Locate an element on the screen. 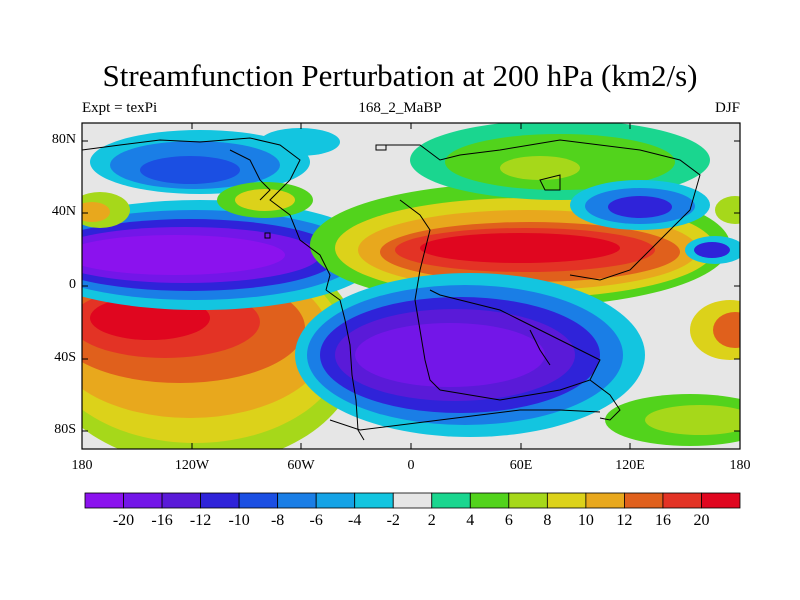  season-label: DJF is located at coordinates (727, 108).